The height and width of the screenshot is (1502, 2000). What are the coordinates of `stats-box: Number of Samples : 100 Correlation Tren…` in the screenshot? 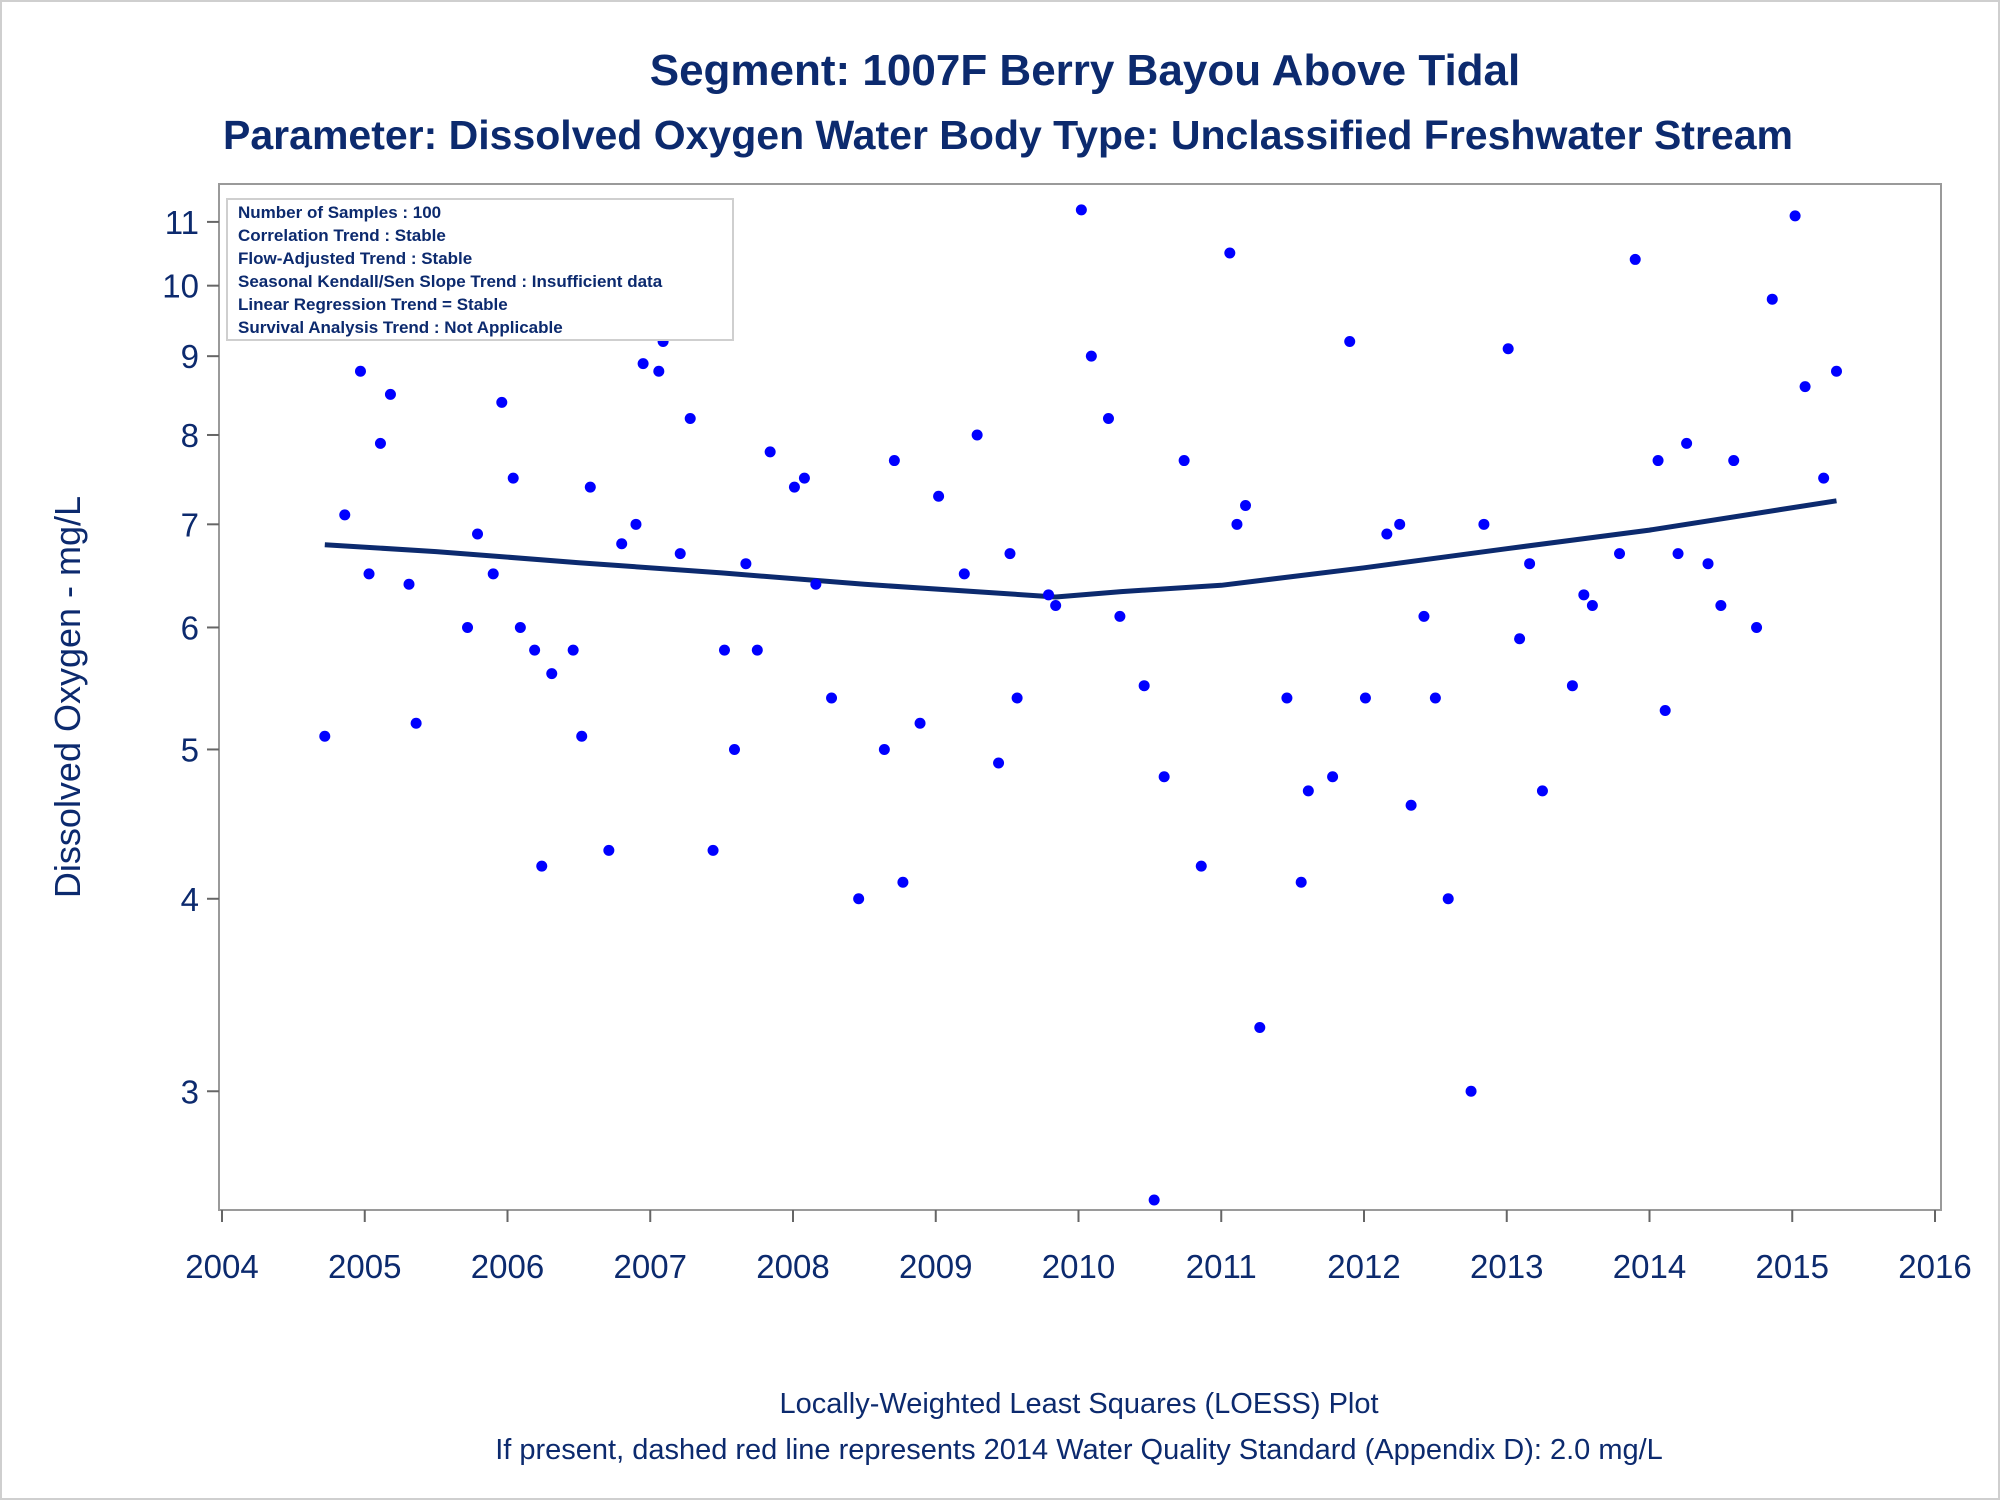 It's located at (480, 269).